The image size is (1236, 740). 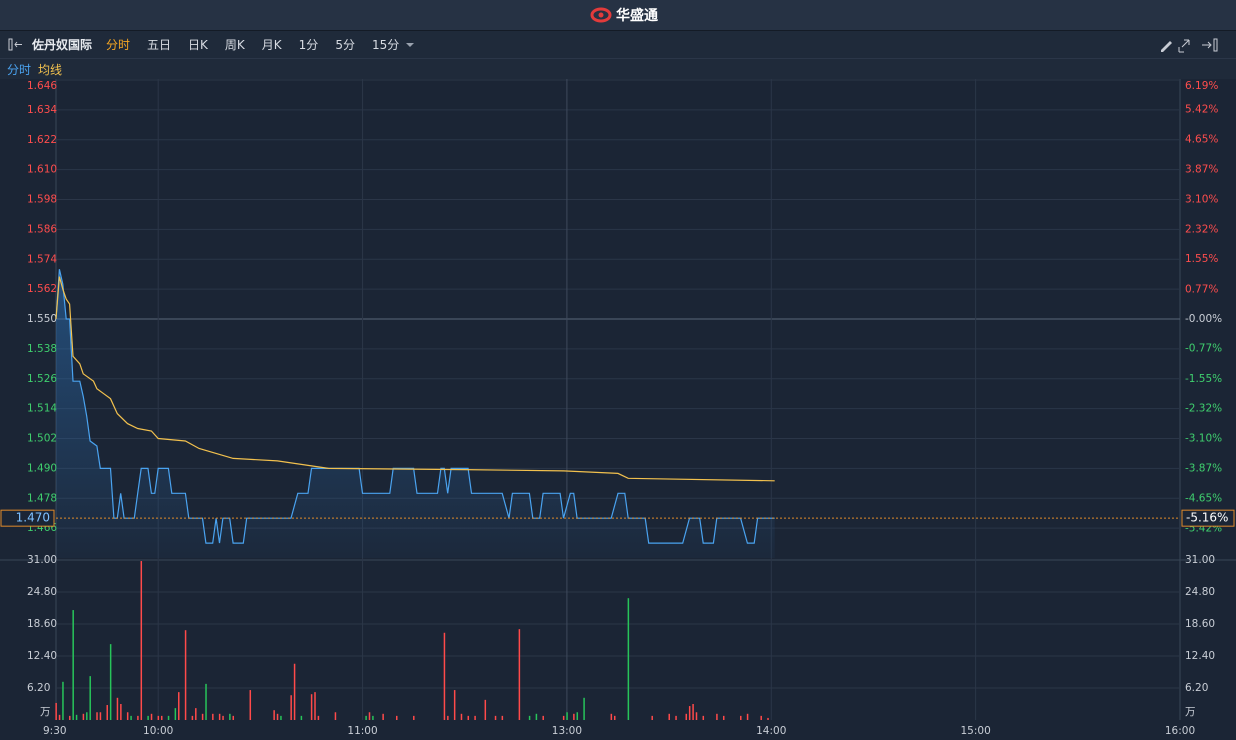 I want to click on y2-tick-label: -0.00%, so click(x=1203, y=319).